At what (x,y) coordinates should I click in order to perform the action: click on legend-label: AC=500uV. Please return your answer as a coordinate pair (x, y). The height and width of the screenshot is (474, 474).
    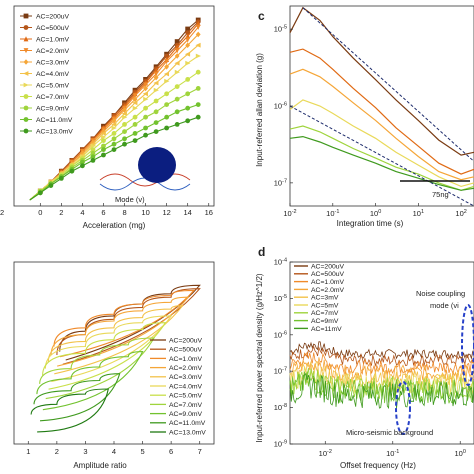
    Looking at the image, I should click on (186, 350).